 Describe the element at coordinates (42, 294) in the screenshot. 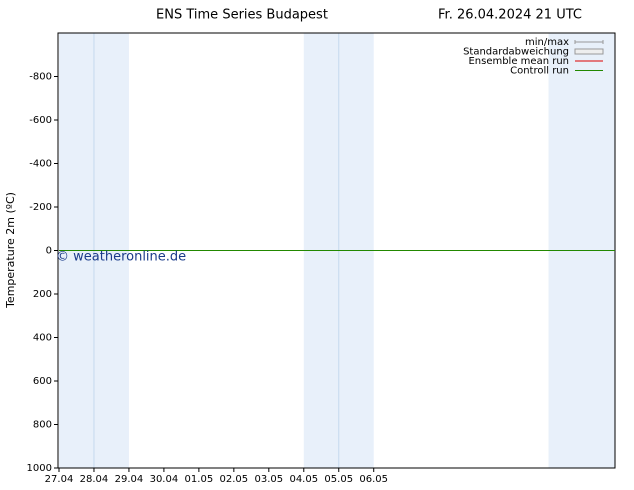

I see `y-tick-label: 200` at that location.